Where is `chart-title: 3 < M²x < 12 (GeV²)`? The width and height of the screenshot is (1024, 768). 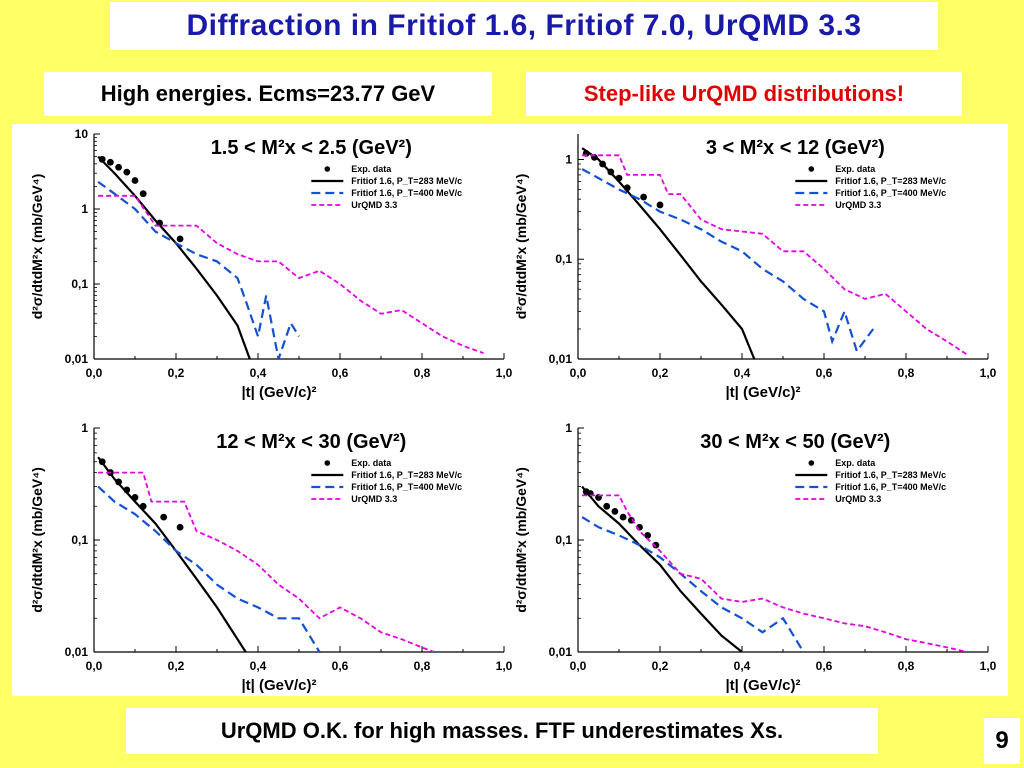
chart-title: 3 < M²x < 12 (GeV²) is located at coordinates (795, 148).